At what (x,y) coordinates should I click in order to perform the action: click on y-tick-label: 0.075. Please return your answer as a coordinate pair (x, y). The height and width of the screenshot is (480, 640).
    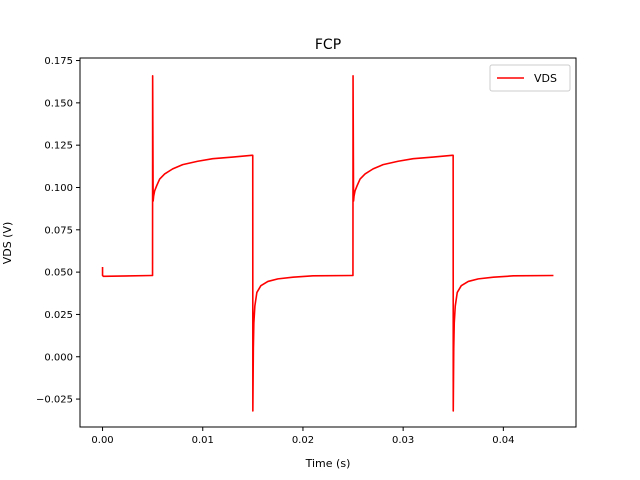
    Looking at the image, I should click on (58, 230).